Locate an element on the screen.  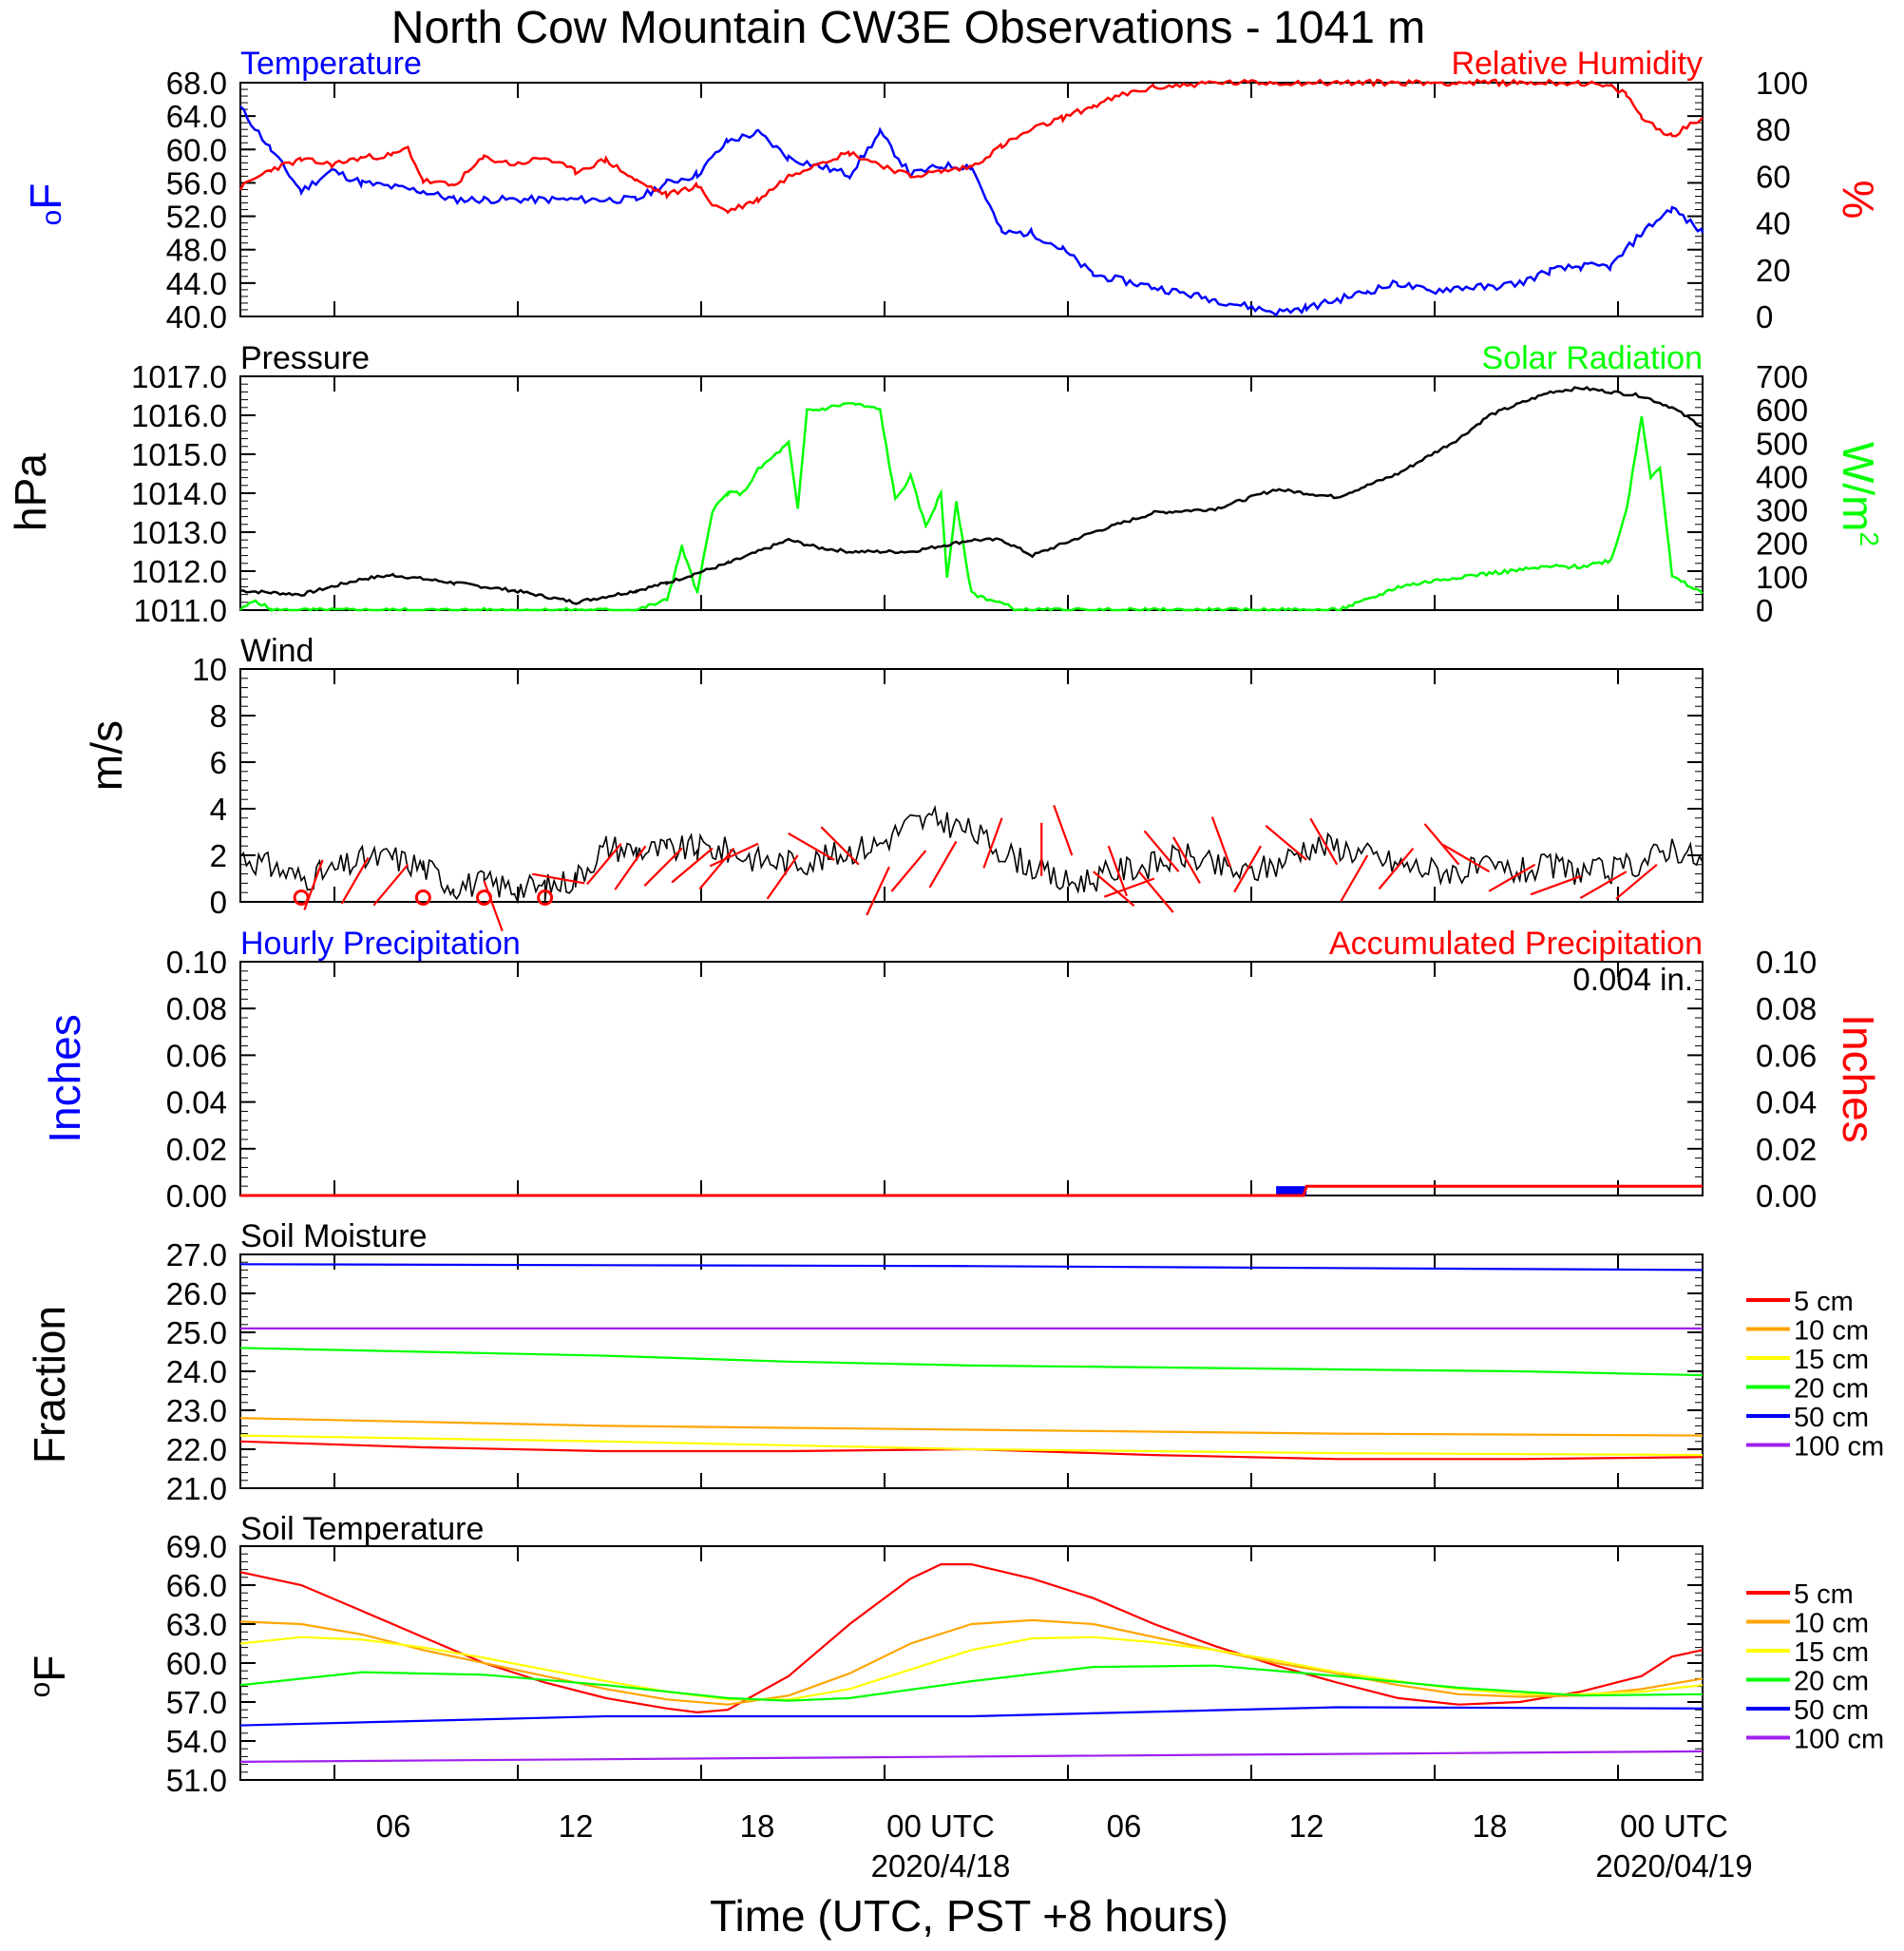
humidity-line is located at coordinates (971, 146).